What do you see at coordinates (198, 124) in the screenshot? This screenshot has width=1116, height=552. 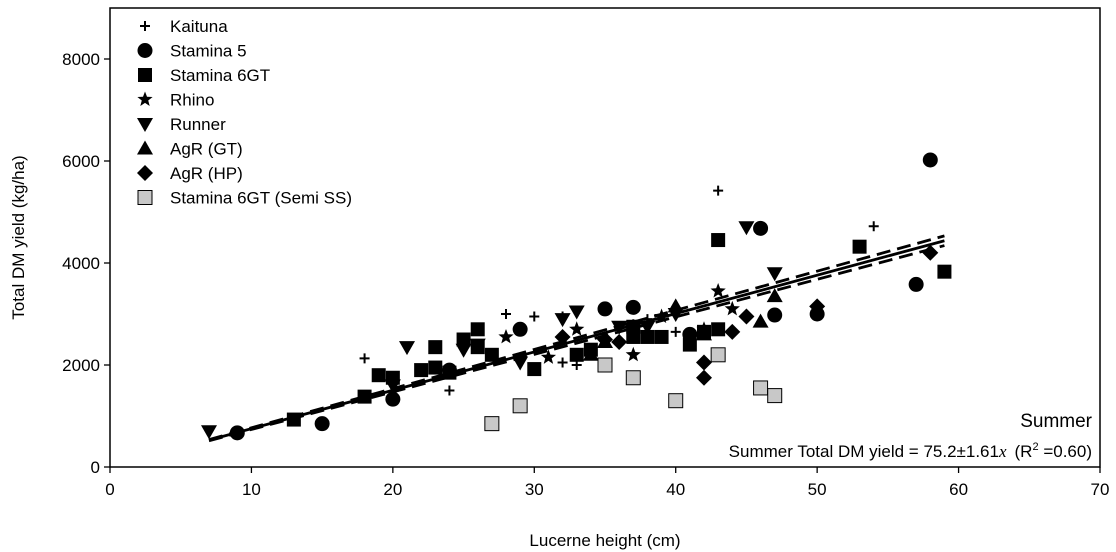 I see `legend-label: Runner` at bounding box center [198, 124].